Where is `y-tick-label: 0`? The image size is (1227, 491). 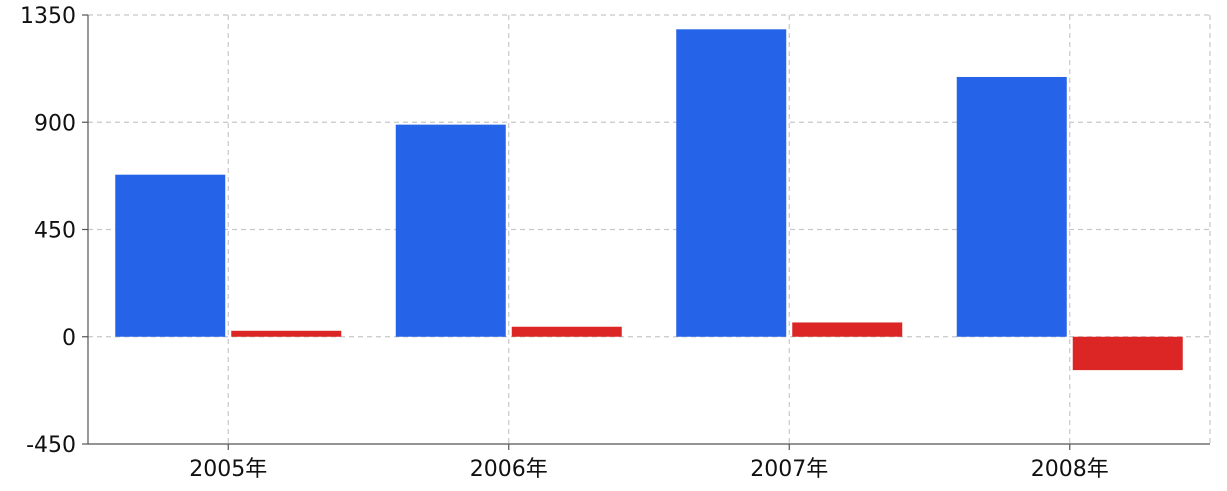 y-tick-label: 0 is located at coordinates (69, 338).